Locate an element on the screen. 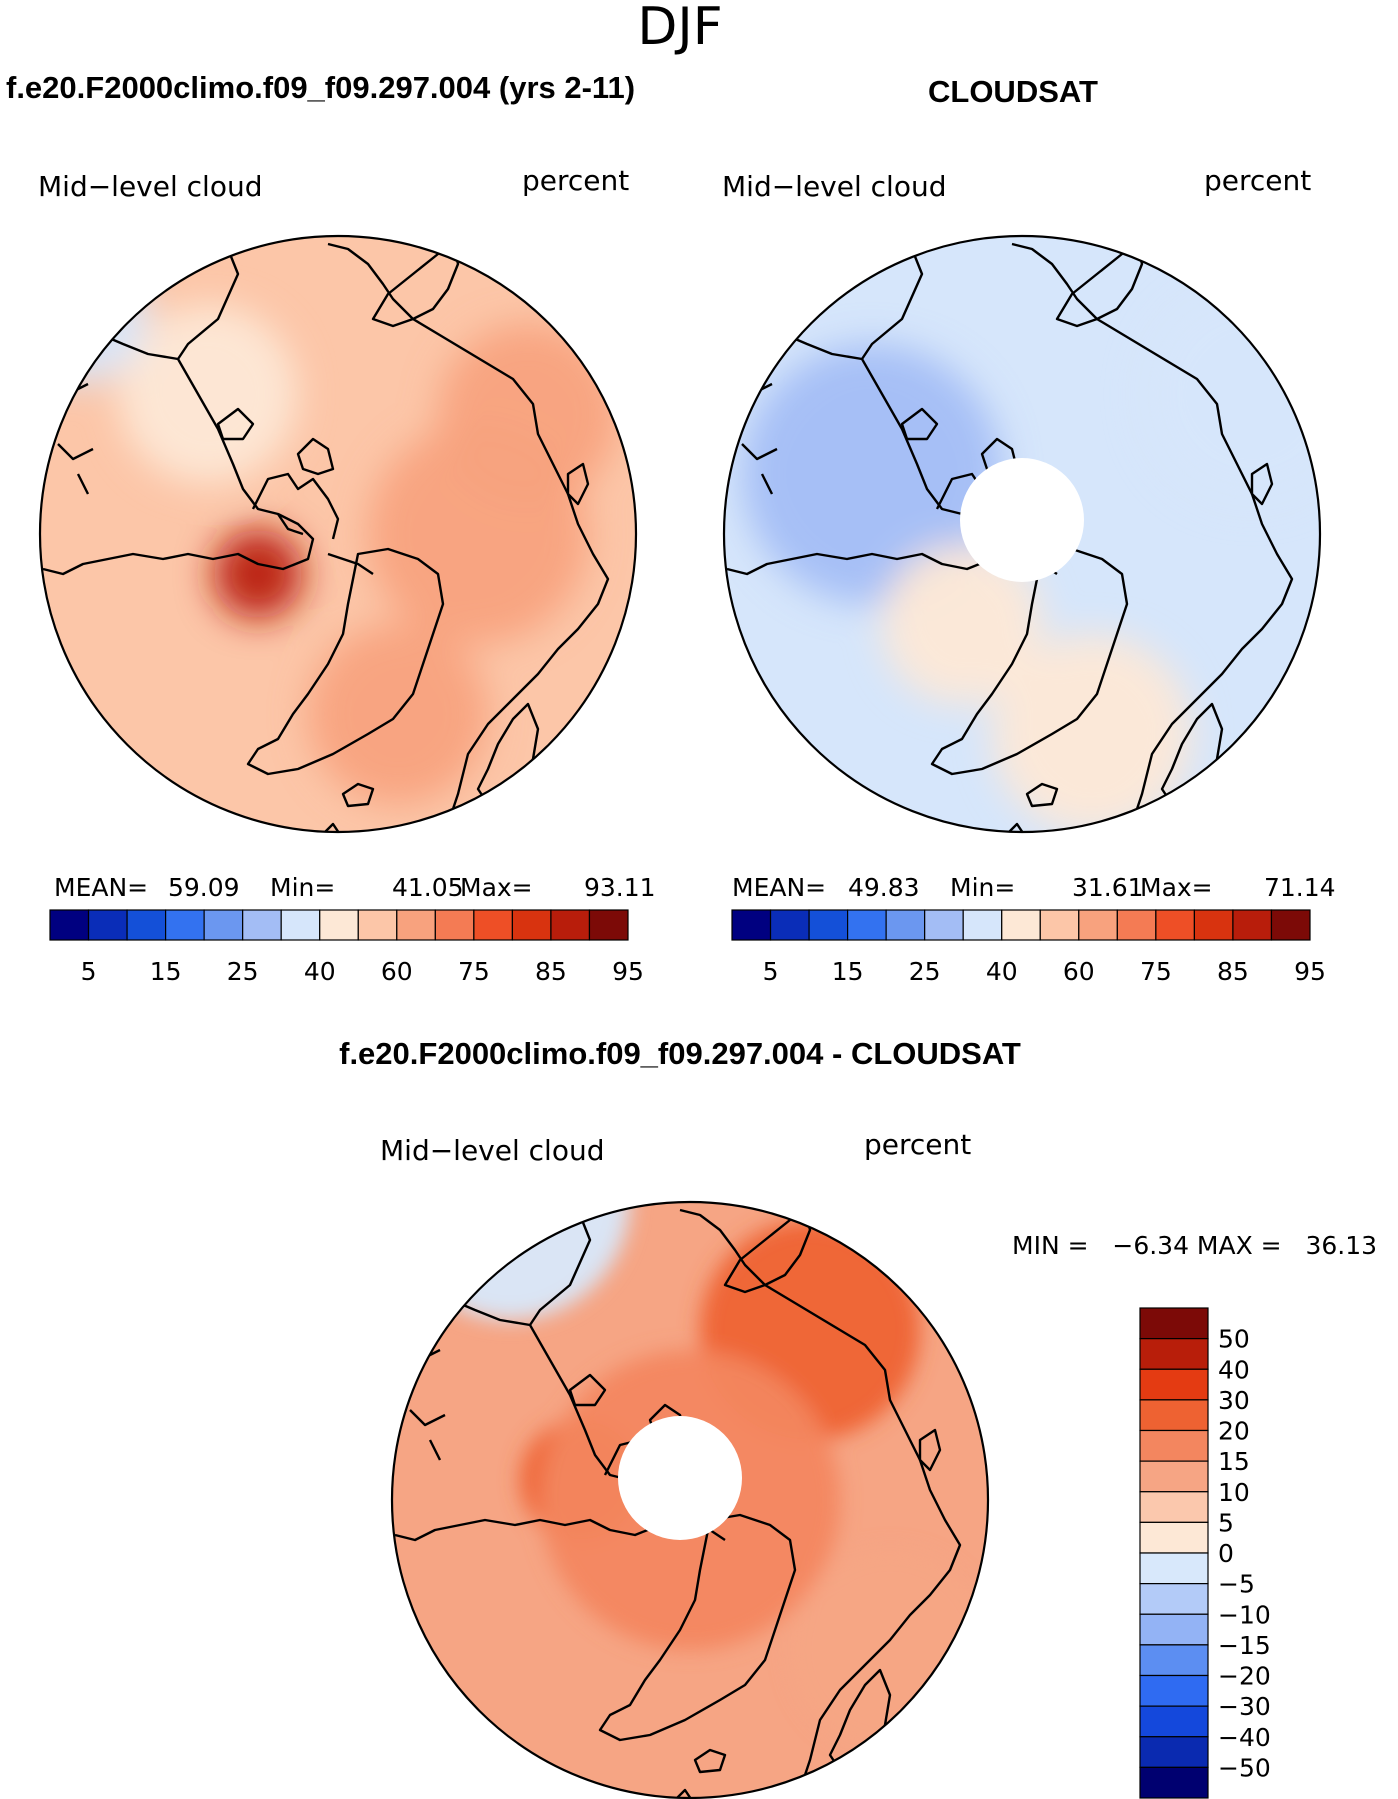 Image resolution: width=1398 pixels, height=1799 pixels. obs-max-label: Max= is located at coordinates (1176, 887).